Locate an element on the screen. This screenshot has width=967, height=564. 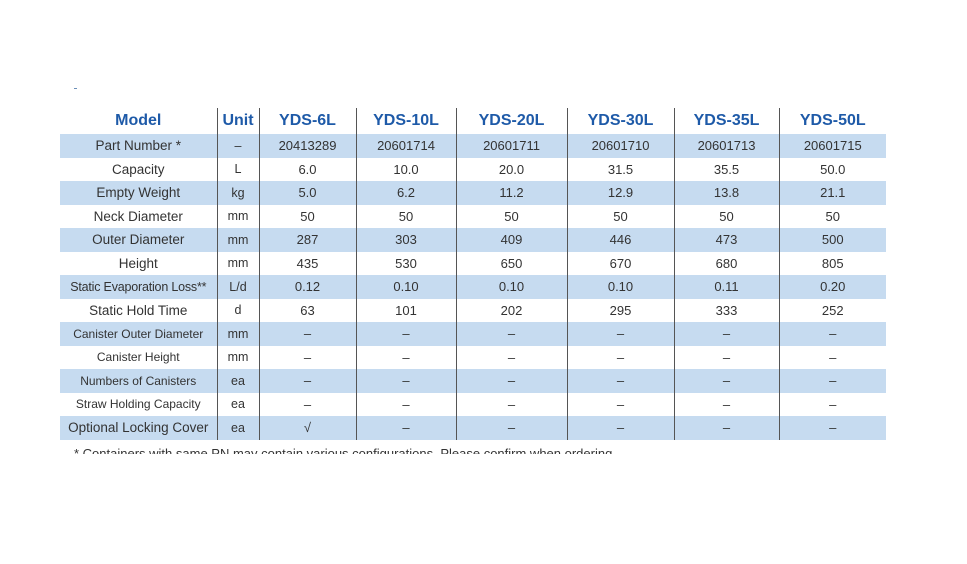
unit-cell: L is located at coordinates (237, 169).